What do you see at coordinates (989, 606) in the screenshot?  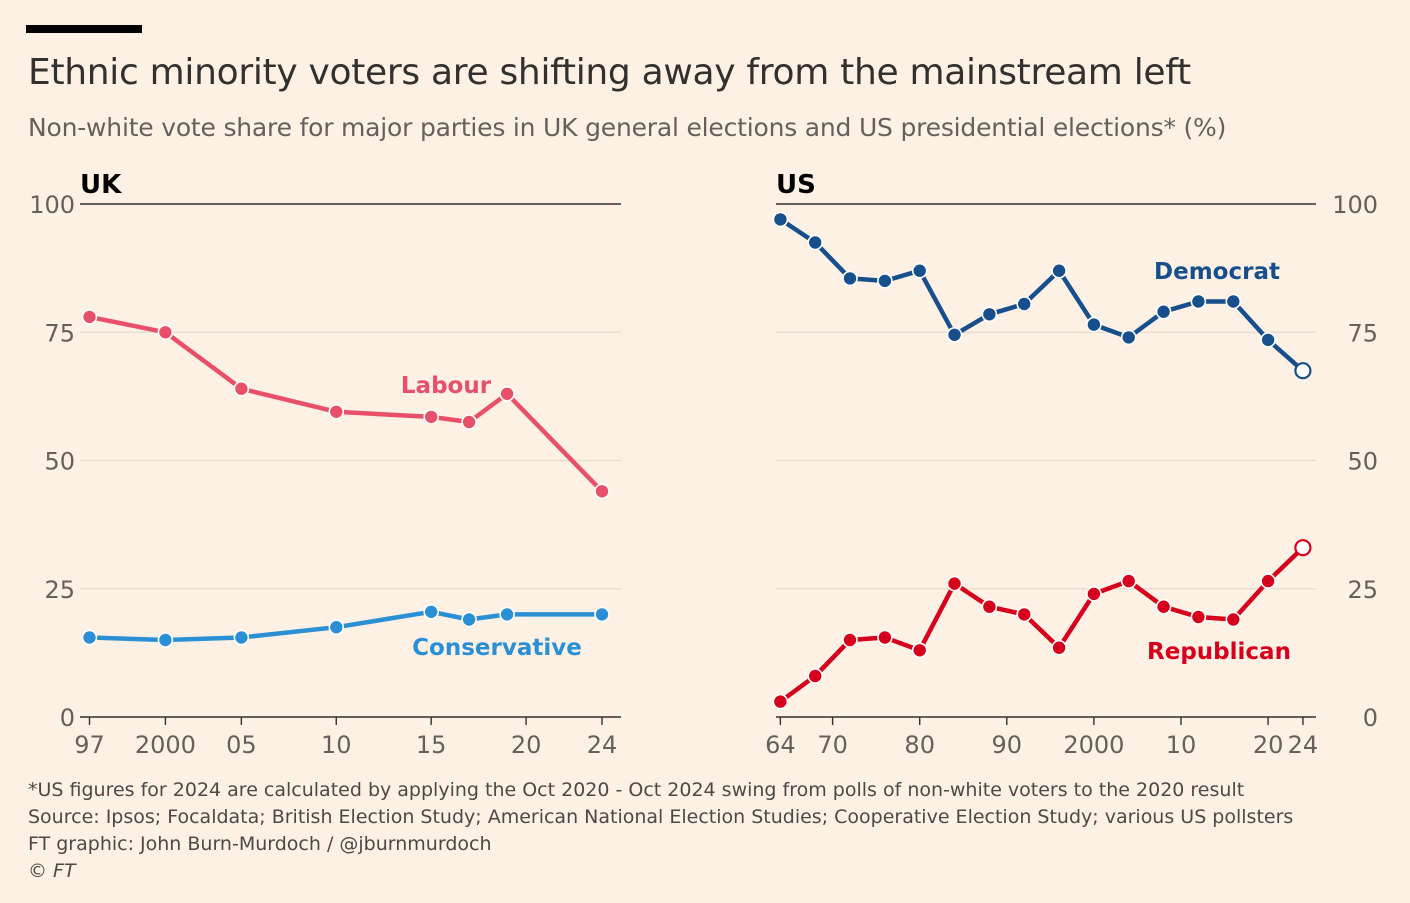 I see `republican-point-1988` at bounding box center [989, 606].